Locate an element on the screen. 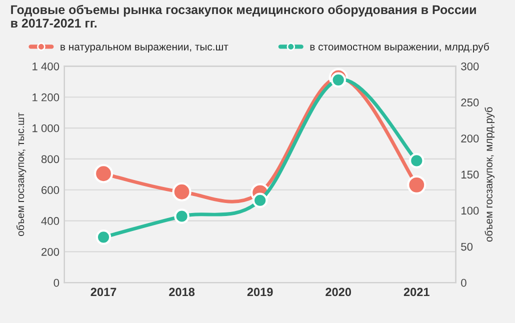  y2-tick-label: 0 is located at coordinates (463, 282).